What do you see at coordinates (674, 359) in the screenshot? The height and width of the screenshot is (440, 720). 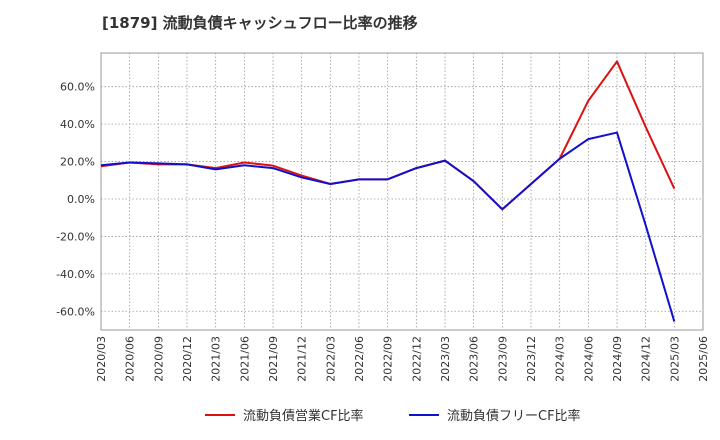 I see `x-tick-label: 2025/03` at bounding box center [674, 359].